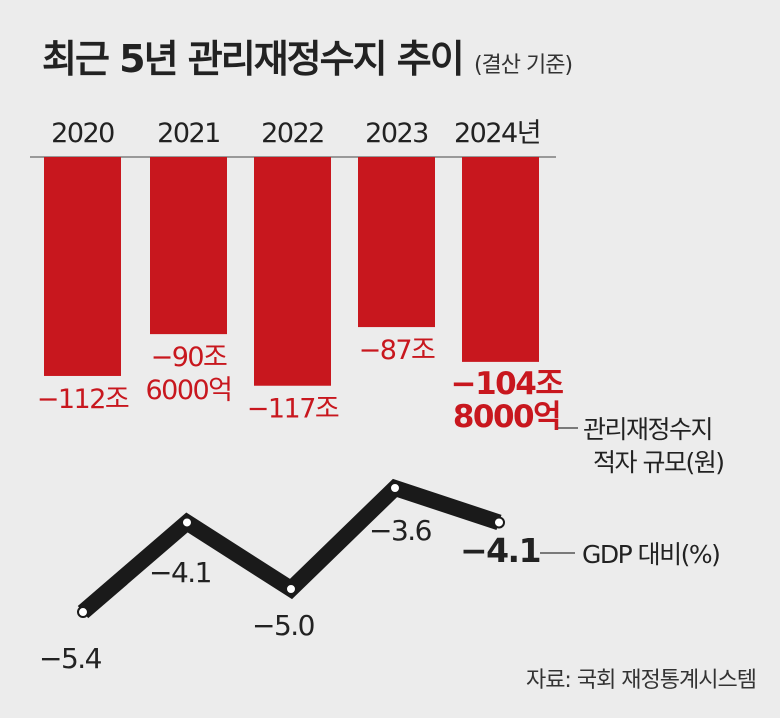  Describe the element at coordinates (83, 399) in the screenshot. I see `bar-data-label: −112조` at that location.